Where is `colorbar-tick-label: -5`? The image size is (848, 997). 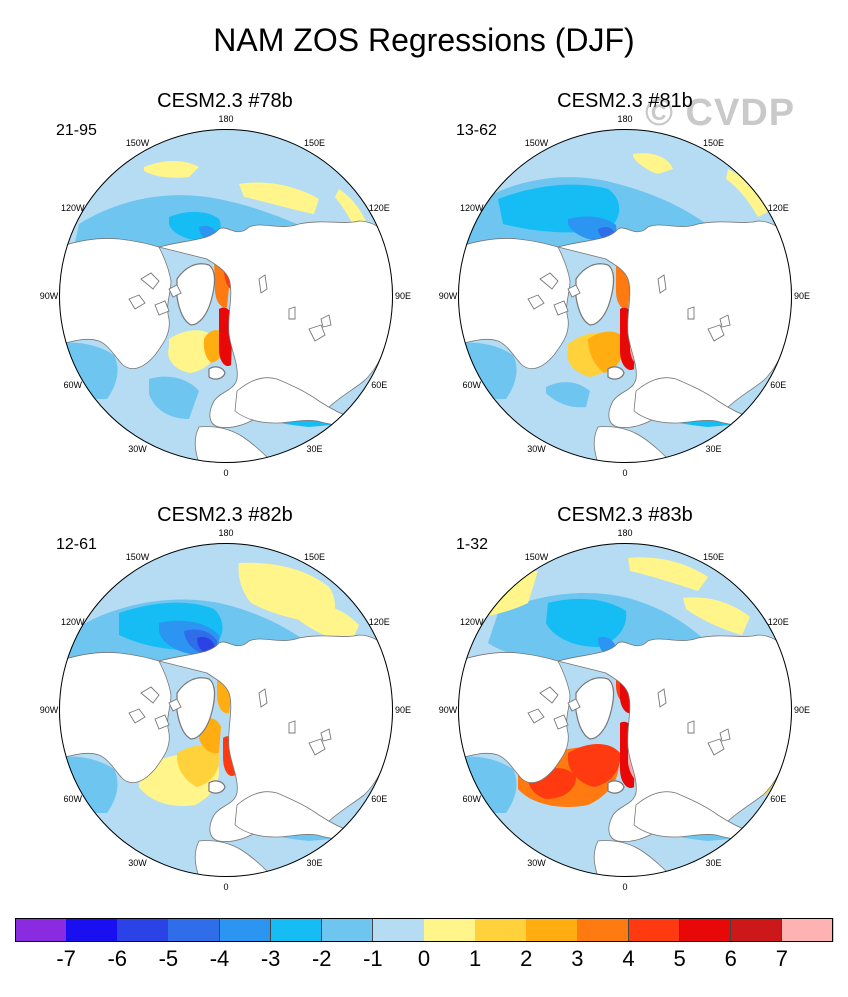 colorbar-tick-label: -5 is located at coordinates (168, 958).